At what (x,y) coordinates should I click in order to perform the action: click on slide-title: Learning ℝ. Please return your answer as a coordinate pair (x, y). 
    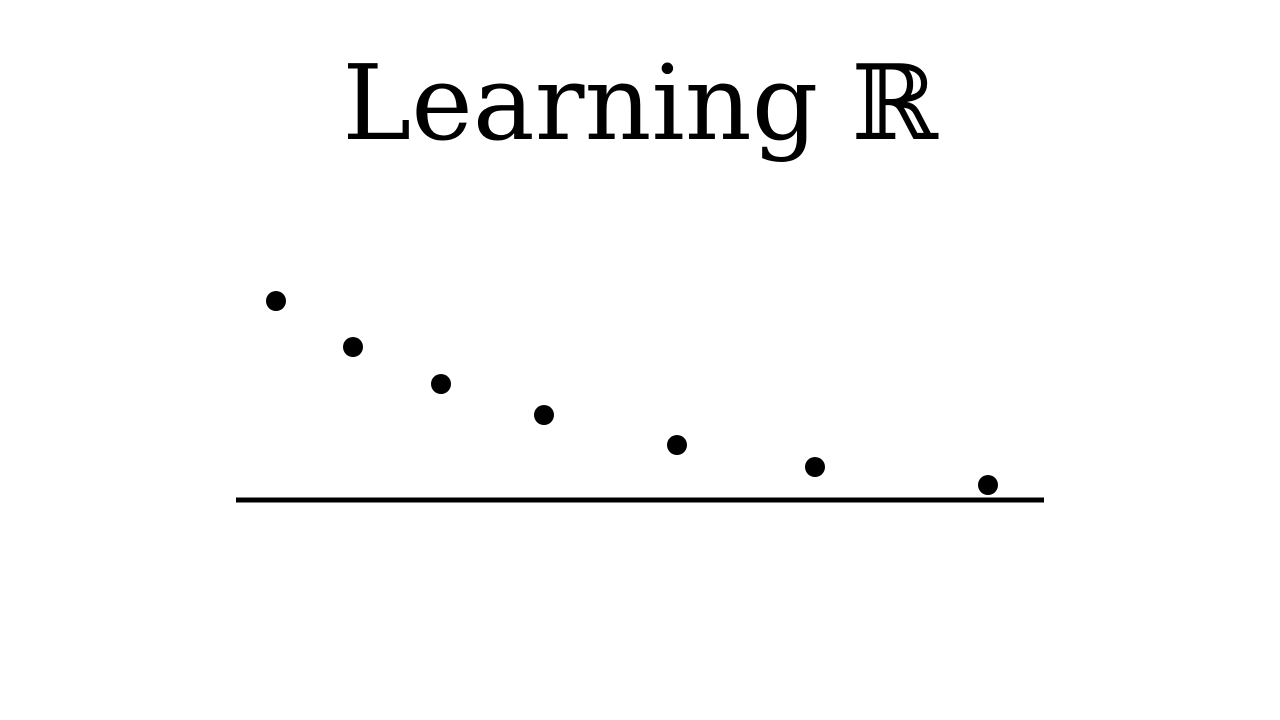
    Looking at the image, I should click on (640, 103).